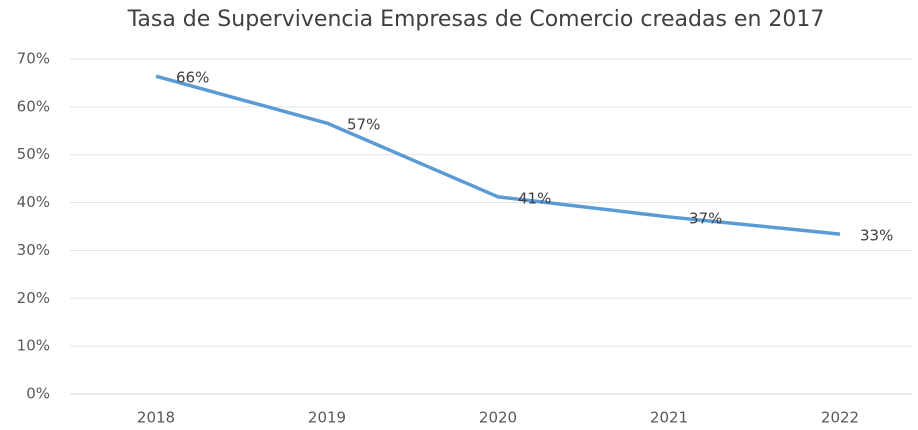 The width and height of the screenshot is (918, 430). Describe the element at coordinates (33, 346) in the screenshot. I see `y-tick-label: 10%` at that location.